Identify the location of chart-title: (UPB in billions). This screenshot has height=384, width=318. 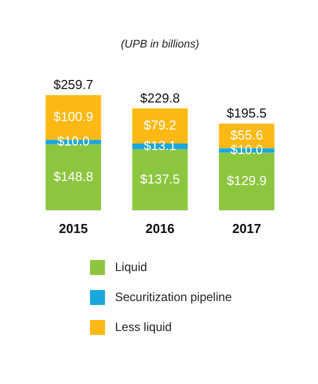
(160, 44).